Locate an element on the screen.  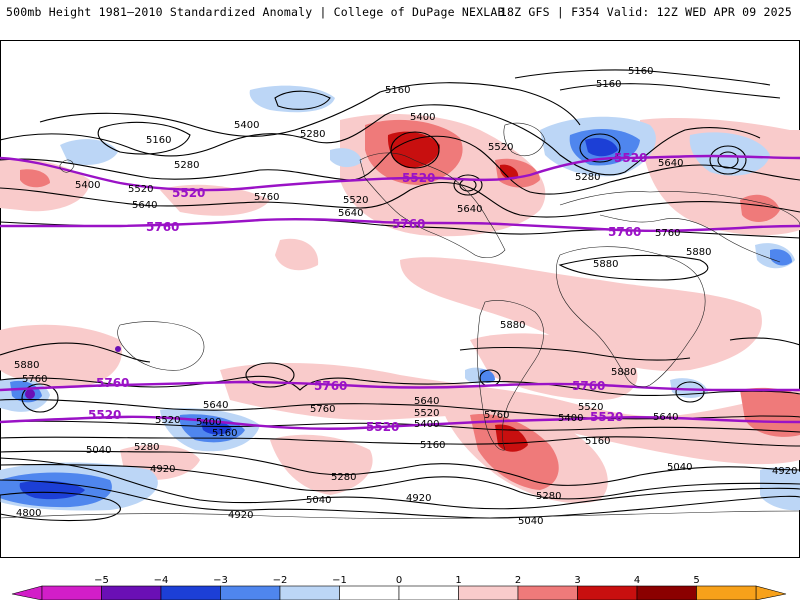
contour-loop-nh is located at coordinates (728, 160).